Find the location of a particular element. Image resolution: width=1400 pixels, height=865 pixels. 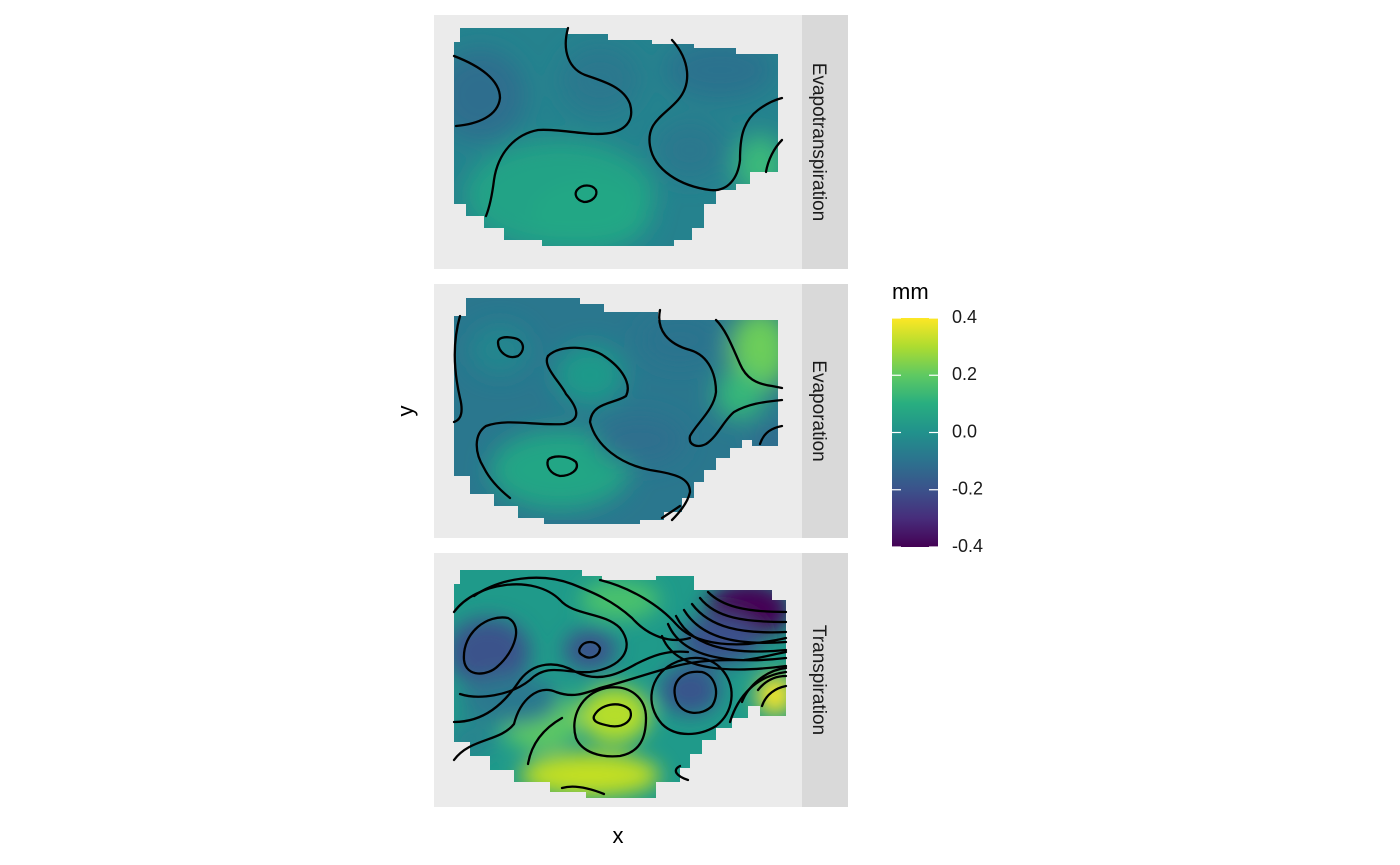

colorbar-tick-label: 0.0 is located at coordinates (964, 431).